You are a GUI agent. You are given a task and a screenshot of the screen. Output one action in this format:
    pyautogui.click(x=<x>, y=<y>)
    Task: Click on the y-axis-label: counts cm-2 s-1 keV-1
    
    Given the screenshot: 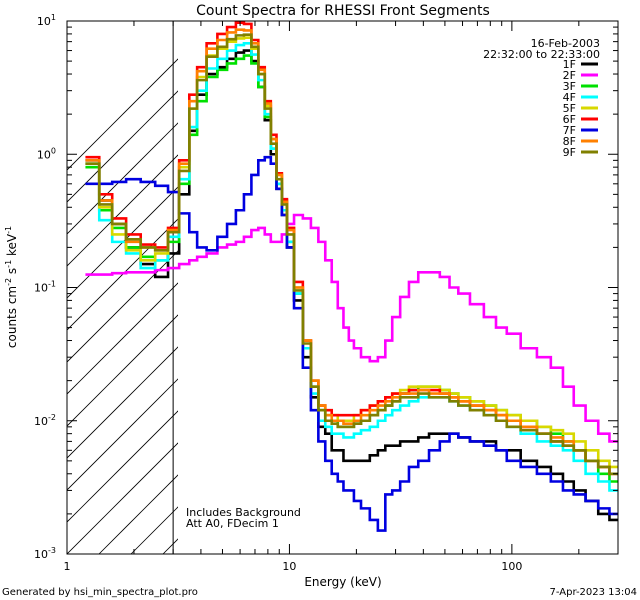 What is the action you would take?
    pyautogui.click(x=11, y=287)
    